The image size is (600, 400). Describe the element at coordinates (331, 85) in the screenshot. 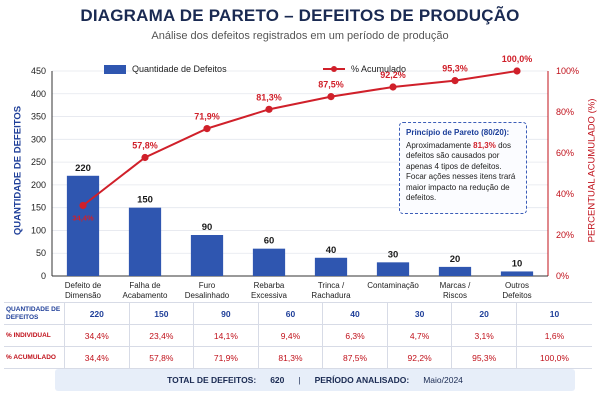

I see `cumulative-value-label: 87,5%` at that location.